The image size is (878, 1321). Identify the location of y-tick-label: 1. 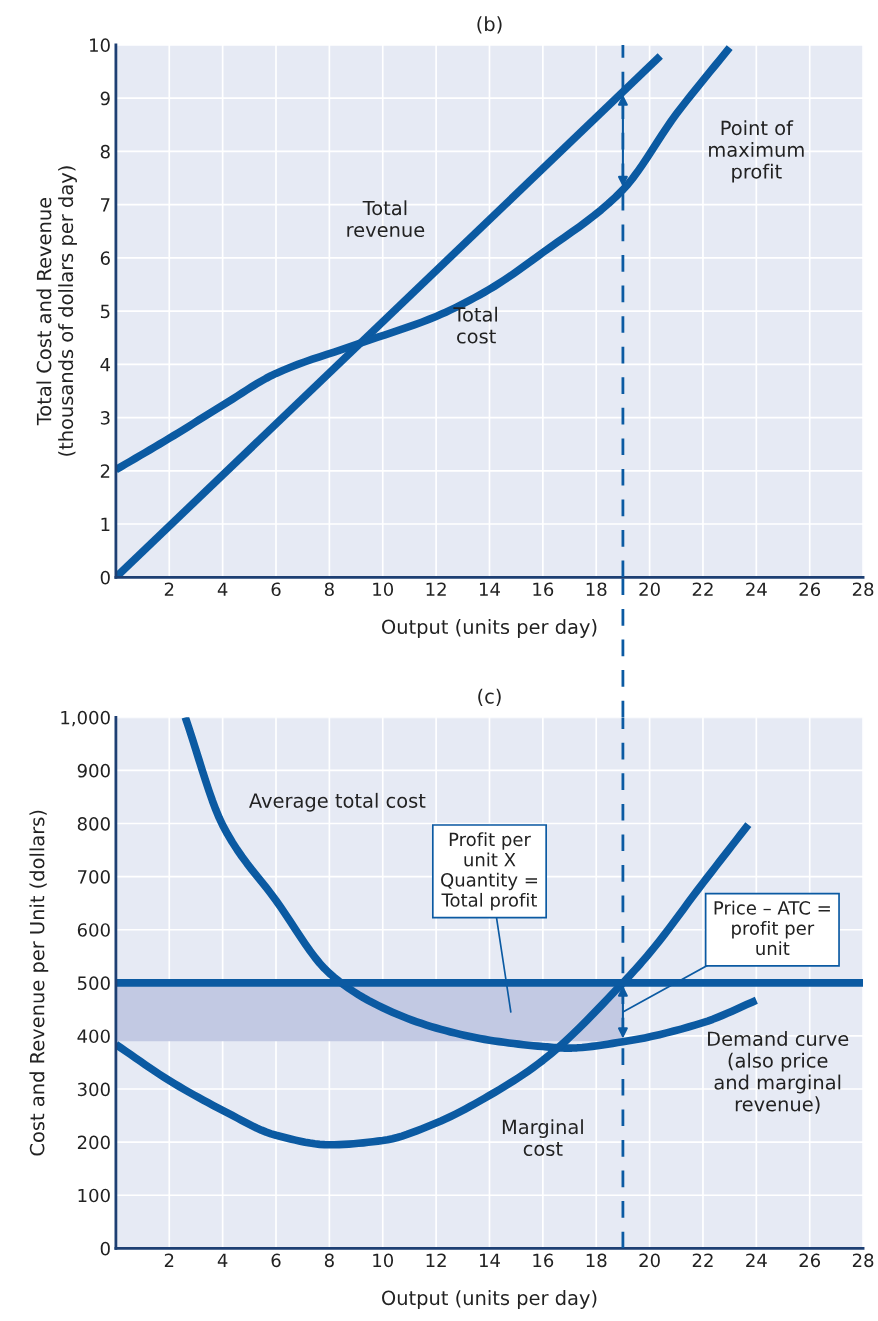
(105, 524).